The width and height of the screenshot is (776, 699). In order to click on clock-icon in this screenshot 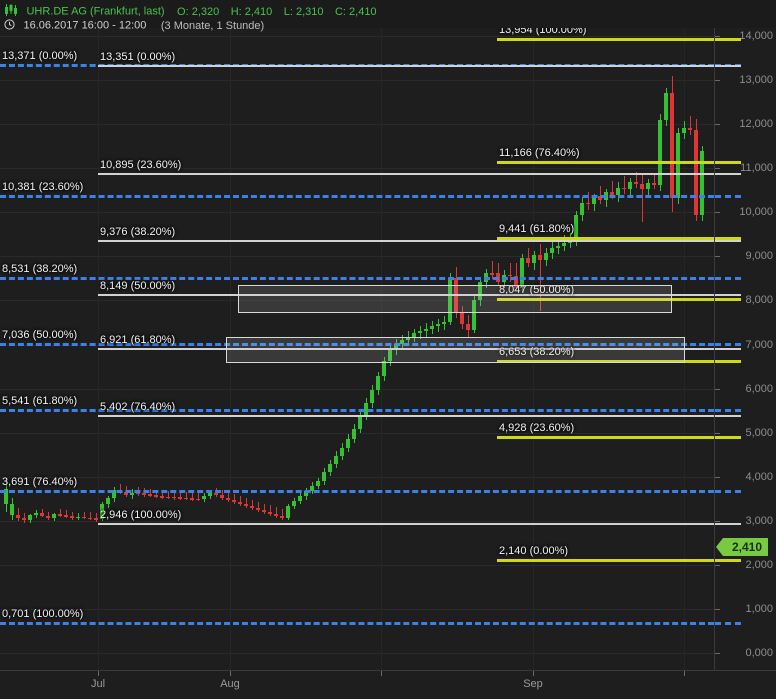, I will do `click(9, 26)`.